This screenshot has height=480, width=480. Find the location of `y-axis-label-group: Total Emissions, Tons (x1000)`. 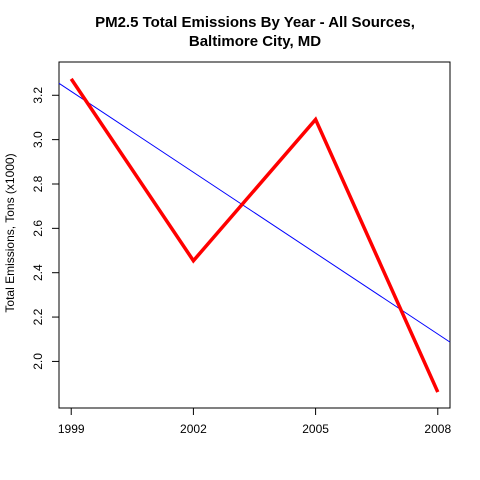

y-axis-label-group: Total Emissions, Tons (x1000) is located at coordinates (10, 232).